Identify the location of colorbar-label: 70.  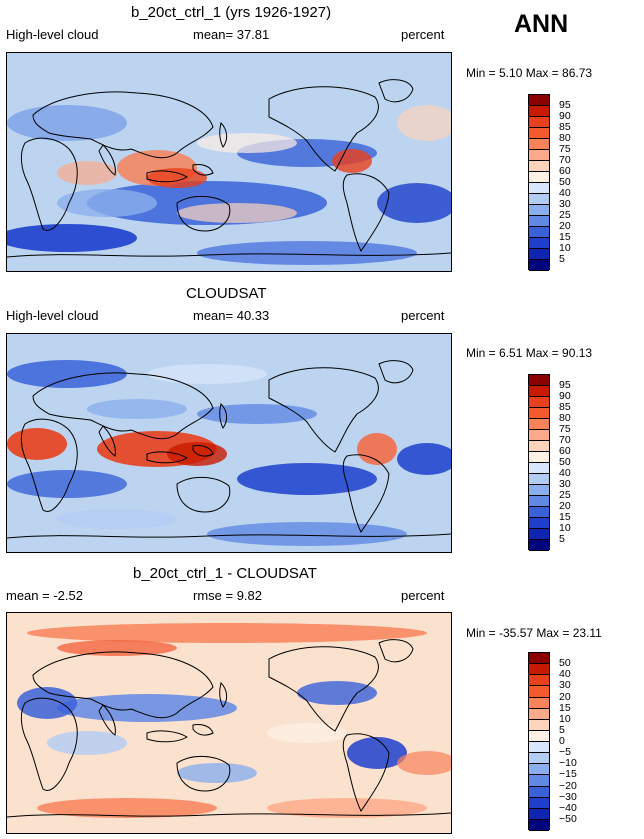
(565, 440).